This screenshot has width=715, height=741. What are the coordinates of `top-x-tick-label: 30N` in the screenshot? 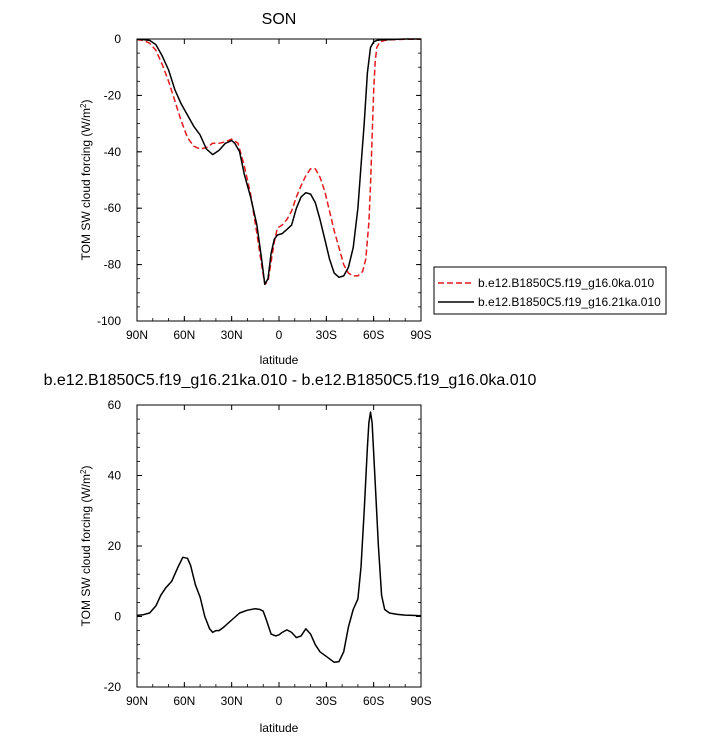 It's located at (232, 335).